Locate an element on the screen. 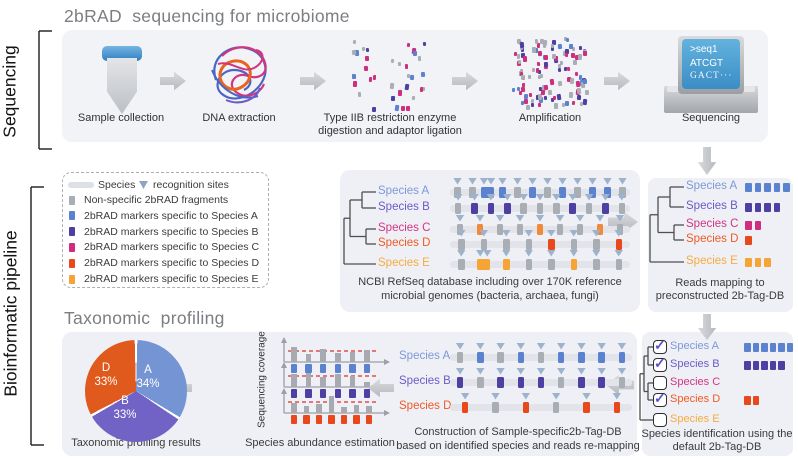 This screenshot has width=798, height=460. legend-item-label: 2bRAD markers specific to Species D is located at coordinates (172, 263).